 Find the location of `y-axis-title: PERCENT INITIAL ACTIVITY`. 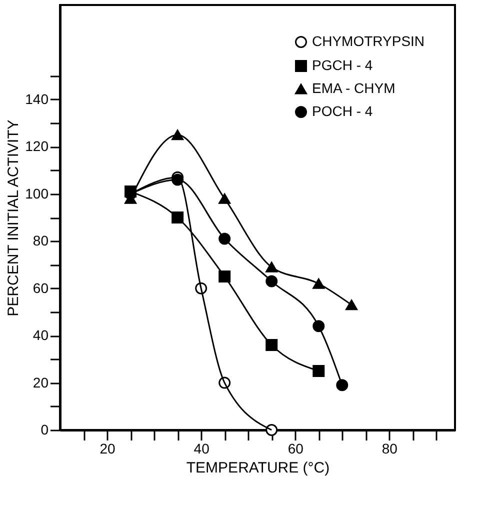

y-axis-title: PERCENT INITIAL ACTIVITY is located at coordinates (13, 218).